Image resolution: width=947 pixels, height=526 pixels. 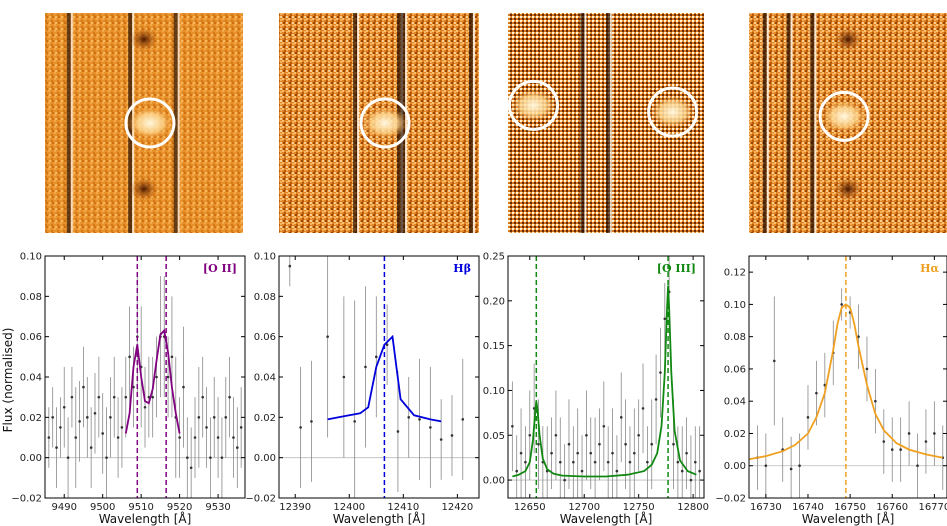 I want to click on y-tick-label: 0.15, so click(x=494, y=346).